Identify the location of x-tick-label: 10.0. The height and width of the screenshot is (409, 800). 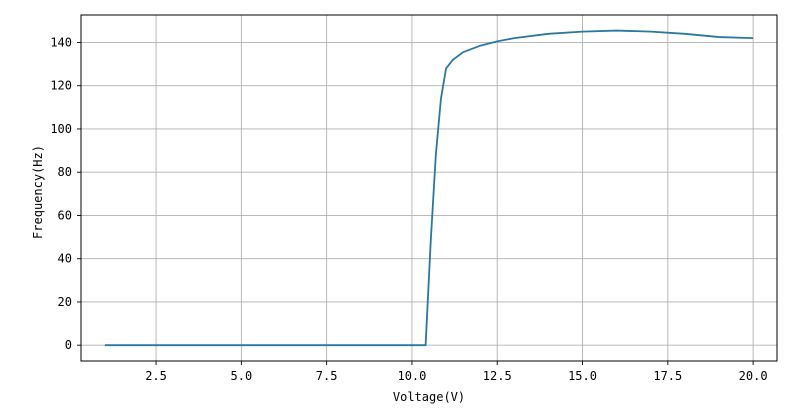
(411, 376).